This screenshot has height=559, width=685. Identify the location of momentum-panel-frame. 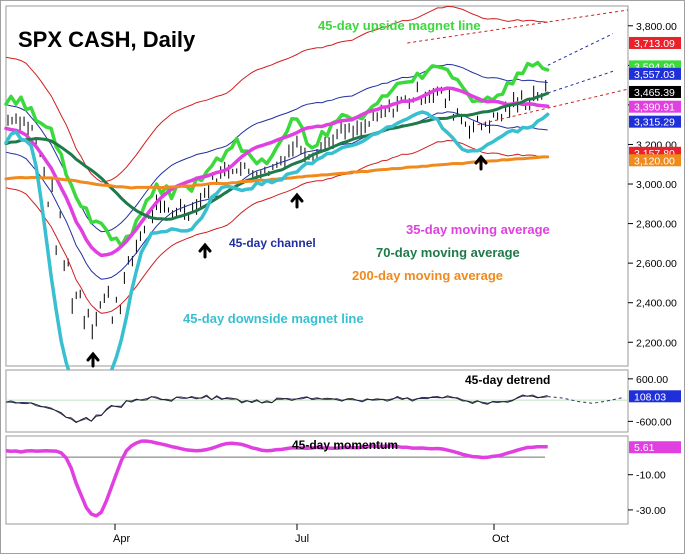
(317, 480).